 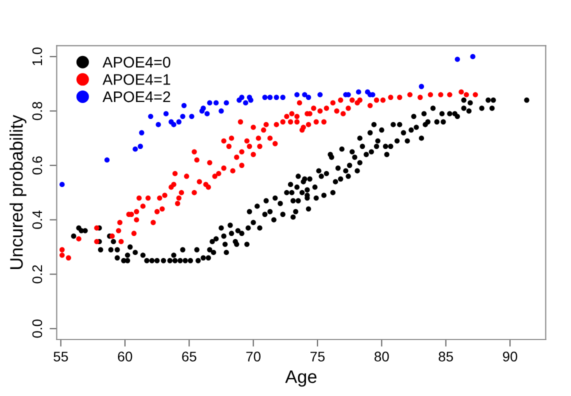 What do you see at coordinates (136, 79) in the screenshot?
I see `legend-label: APOE4=1` at bounding box center [136, 79].